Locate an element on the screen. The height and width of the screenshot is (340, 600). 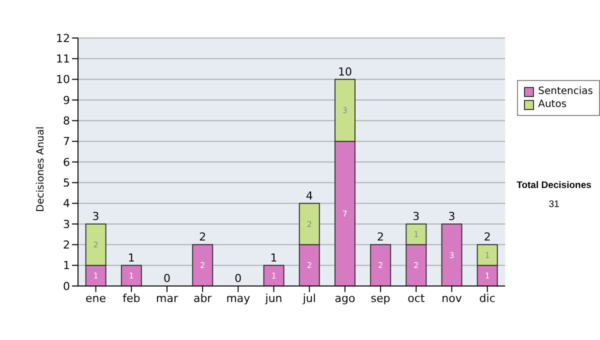
y-tick-label: 5 is located at coordinates (66, 183).